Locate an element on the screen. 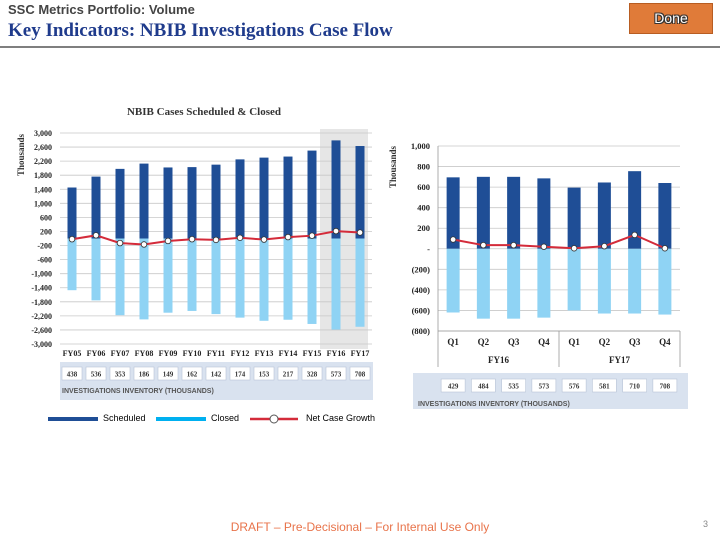 The image size is (720, 540). y-tick-label: 800 is located at coordinates (423, 167).